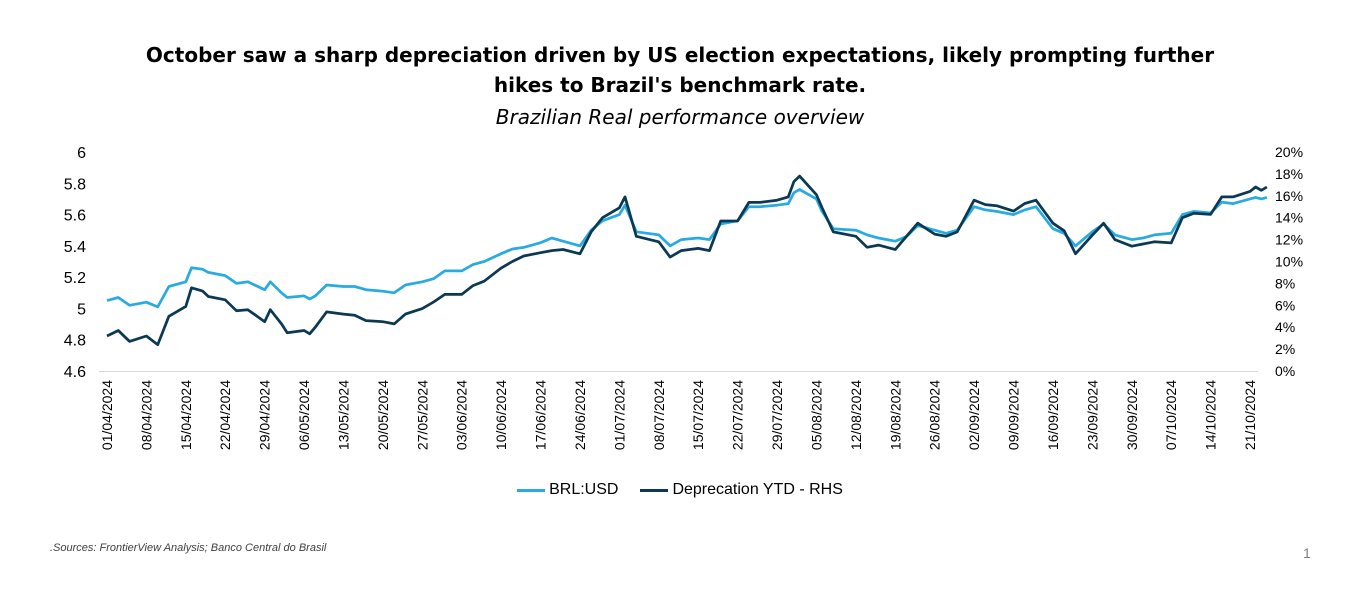  Describe the element at coordinates (265, 415) in the screenshot. I see `x-tick-label: 29/04/2024` at that location.